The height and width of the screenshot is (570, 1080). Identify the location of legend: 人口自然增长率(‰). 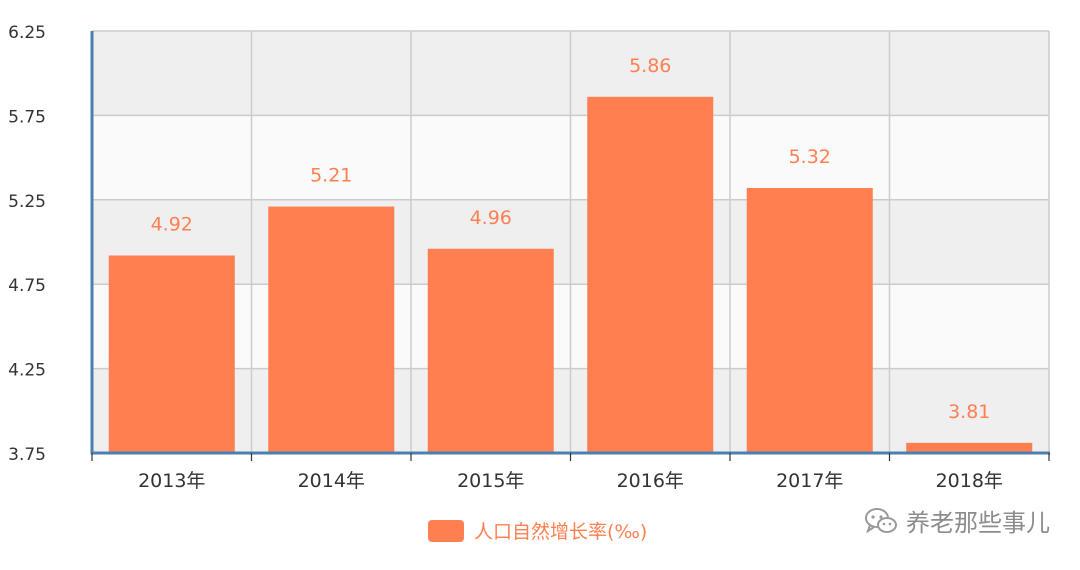
(537, 530).